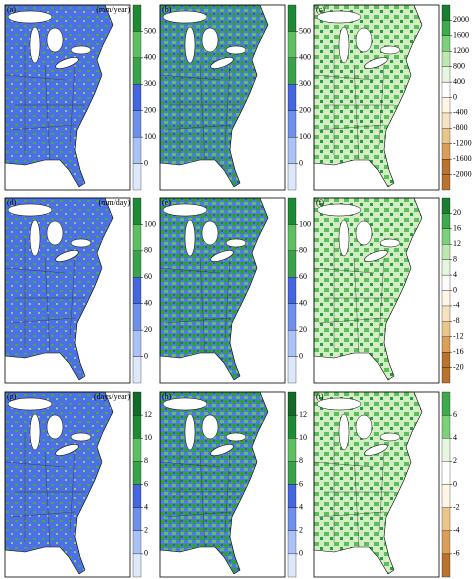  What do you see at coordinates (461, 35) in the screenshot?
I see `colorbar-label: 1600` at bounding box center [461, 35].